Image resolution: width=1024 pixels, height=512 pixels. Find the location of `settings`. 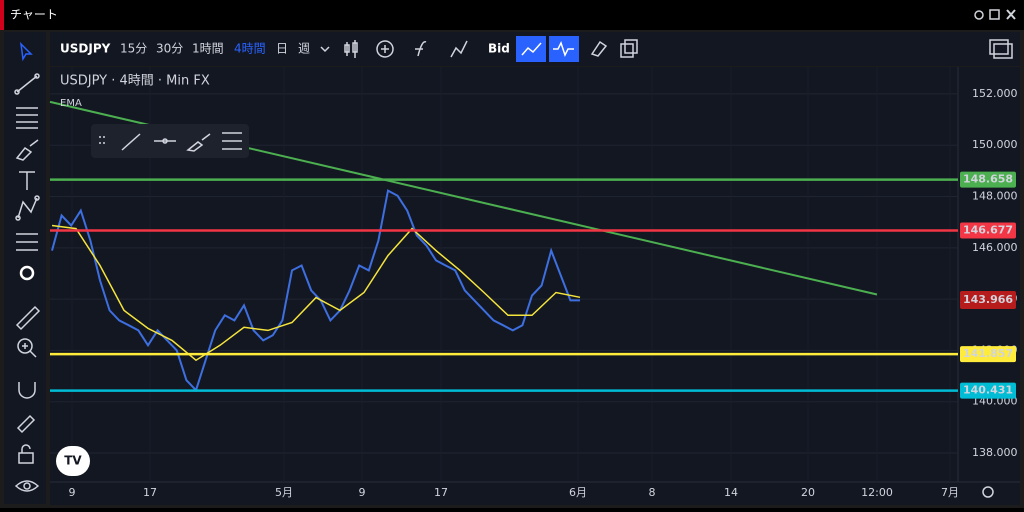

settings is located at coordinates (988, 492).